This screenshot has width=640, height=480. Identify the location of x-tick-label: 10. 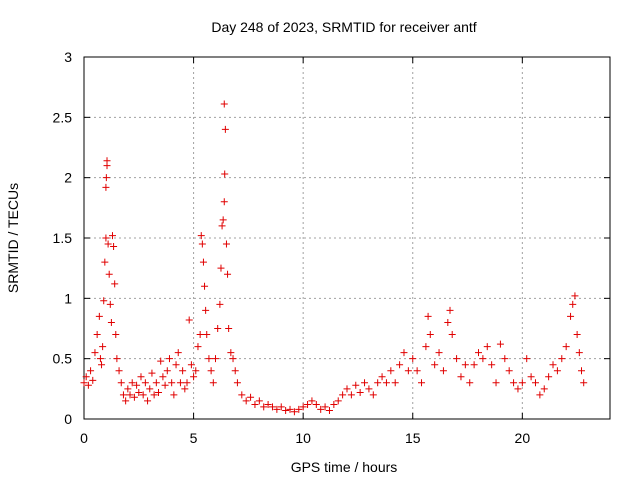
(303, 438).